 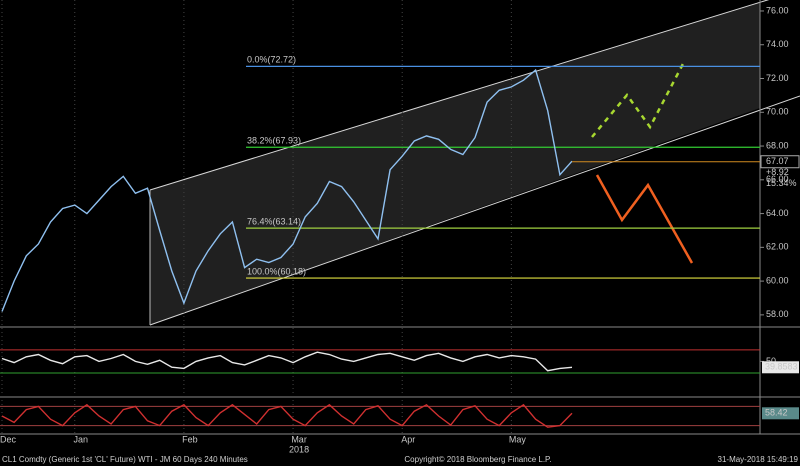 What do you see at coordinates (276, 271) in the screenshot?
I see `fib-label: 100.0%(60.18)` at bounding box center [276, 271].